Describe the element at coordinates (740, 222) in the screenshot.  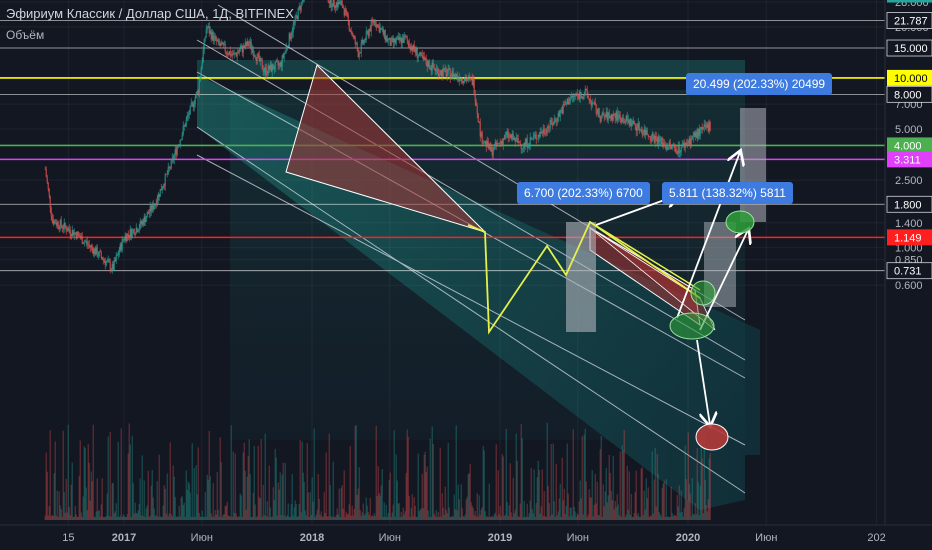
I see `marker-green-top` at that location.